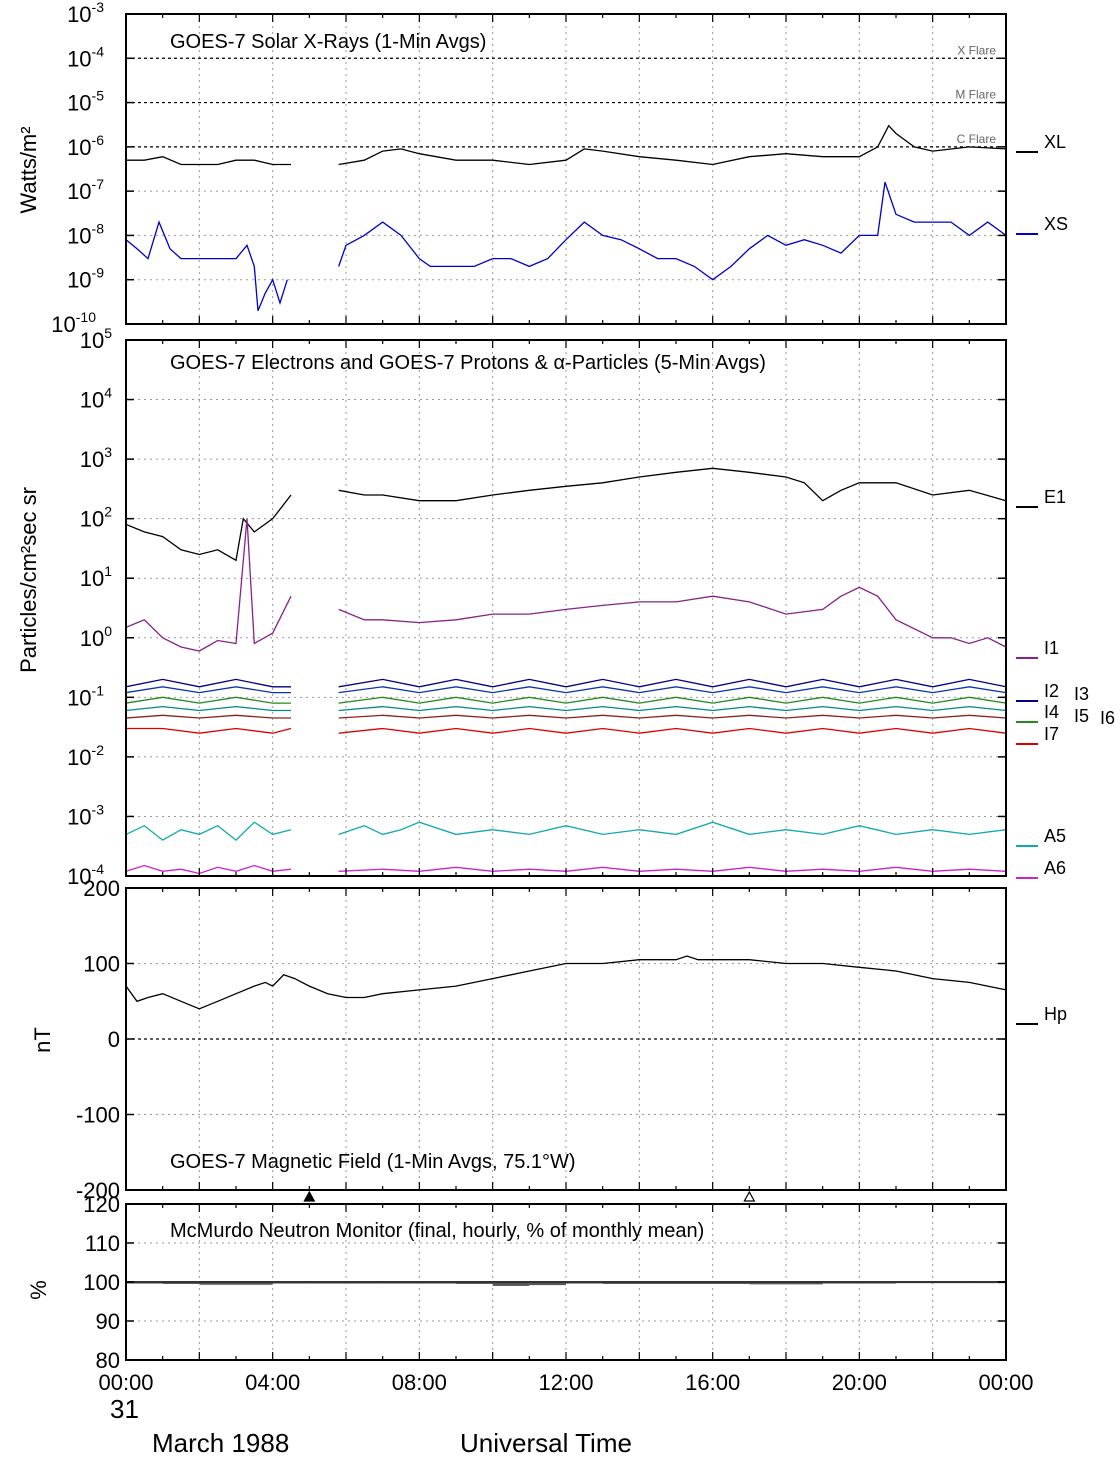 Image resolution: width=1120 pixels, height=1467 pixels. Describe the element at coordinates (419, 1382) in the screenshot. I see `xtick-label: 08:00` at that location.